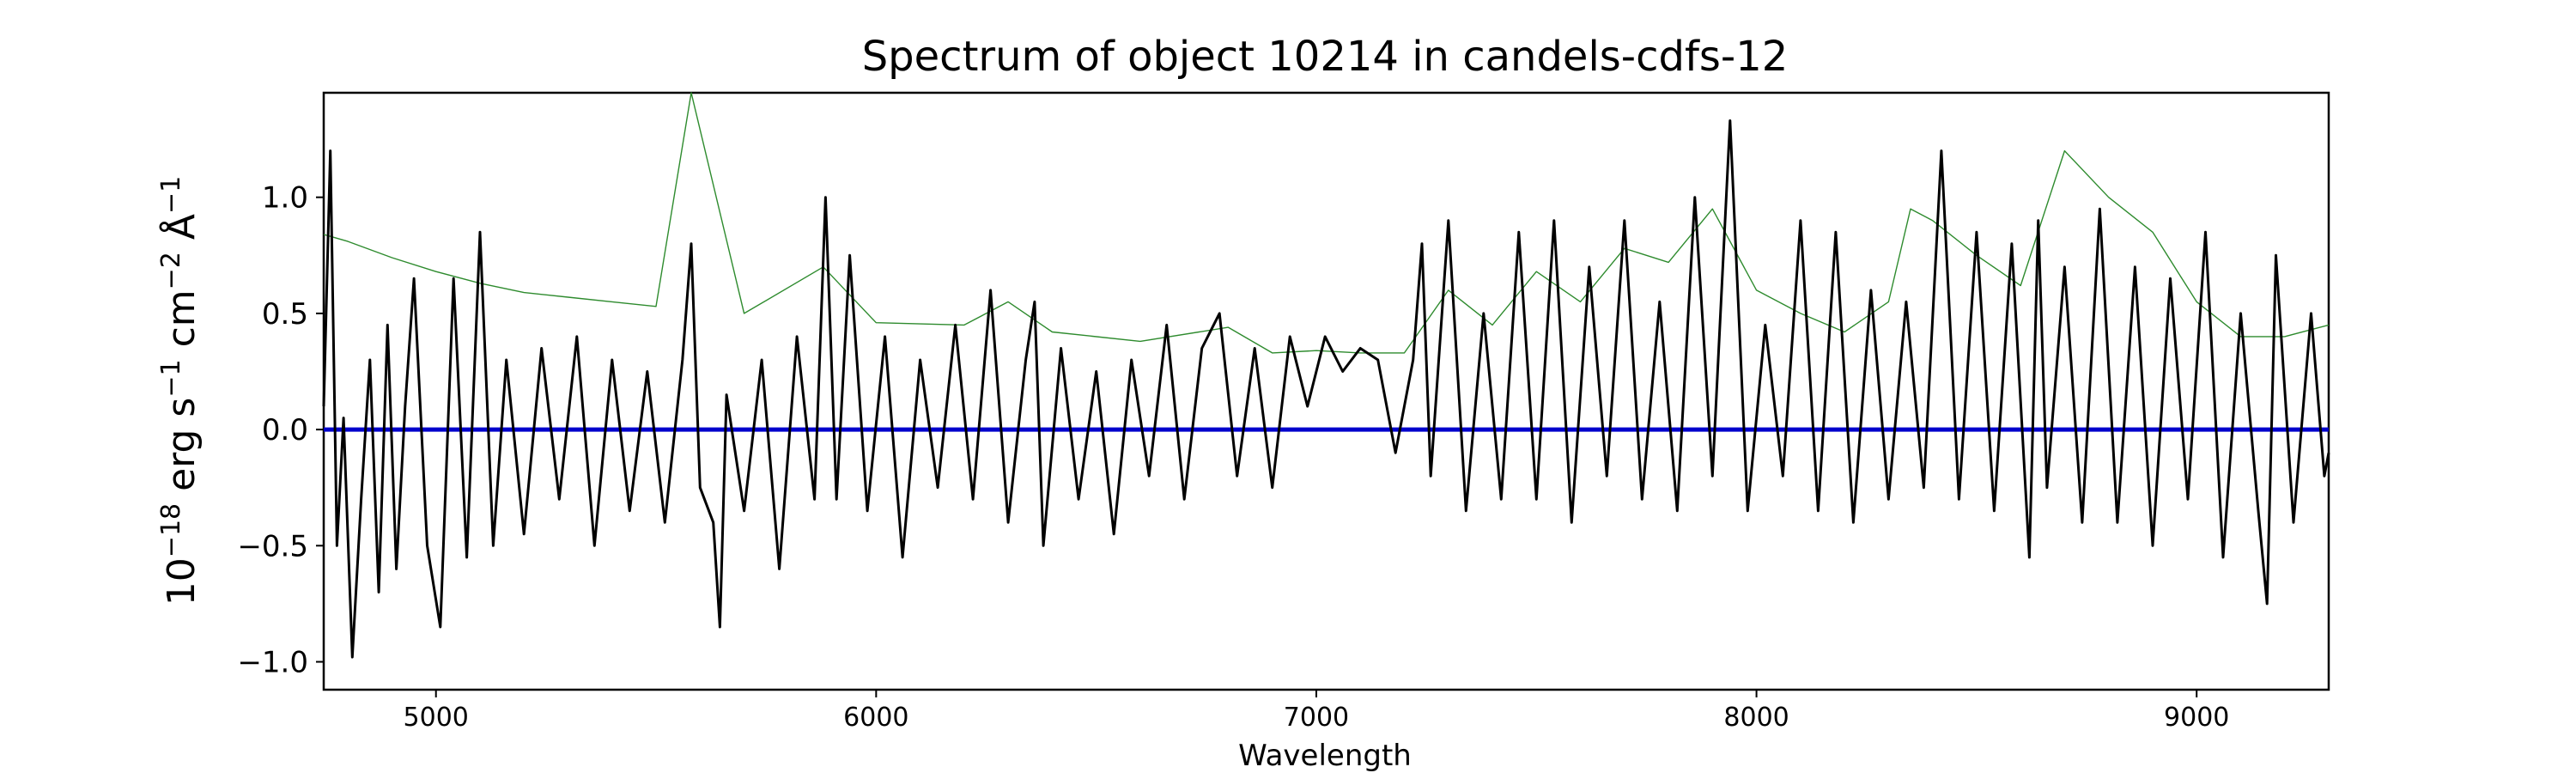  Describe the element at coordinates (171, 378) in the screenshot. I see `y-axis-label-exp2: −1` at that location.